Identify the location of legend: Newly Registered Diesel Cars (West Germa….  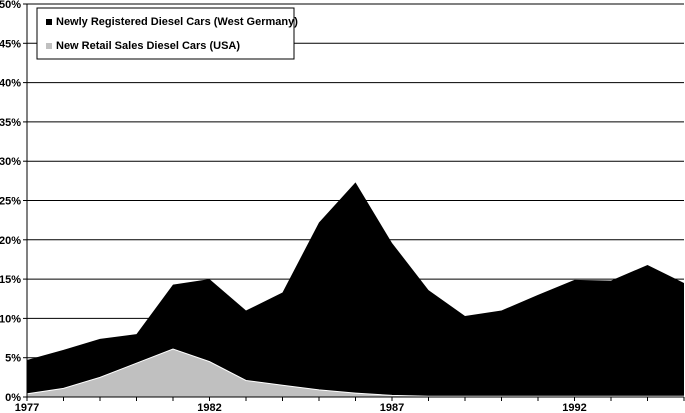
(167, 33).